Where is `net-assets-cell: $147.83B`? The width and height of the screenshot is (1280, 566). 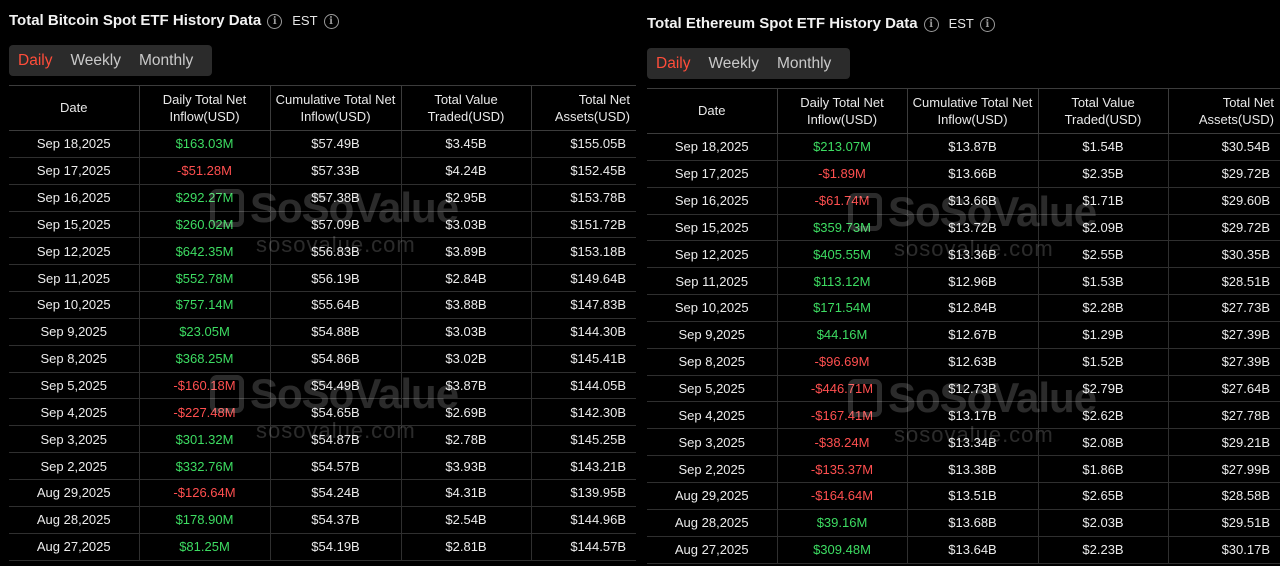
net-assets-cell: $147.83B is located at coordinates (583, 305).